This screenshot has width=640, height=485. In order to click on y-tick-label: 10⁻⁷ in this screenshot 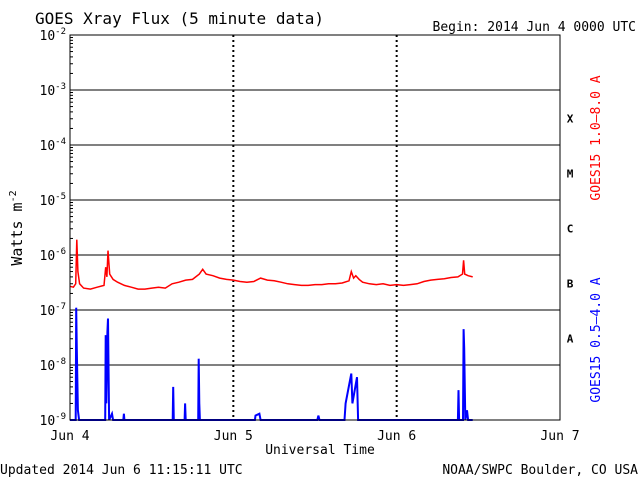, I will do `click(53, 310)`.